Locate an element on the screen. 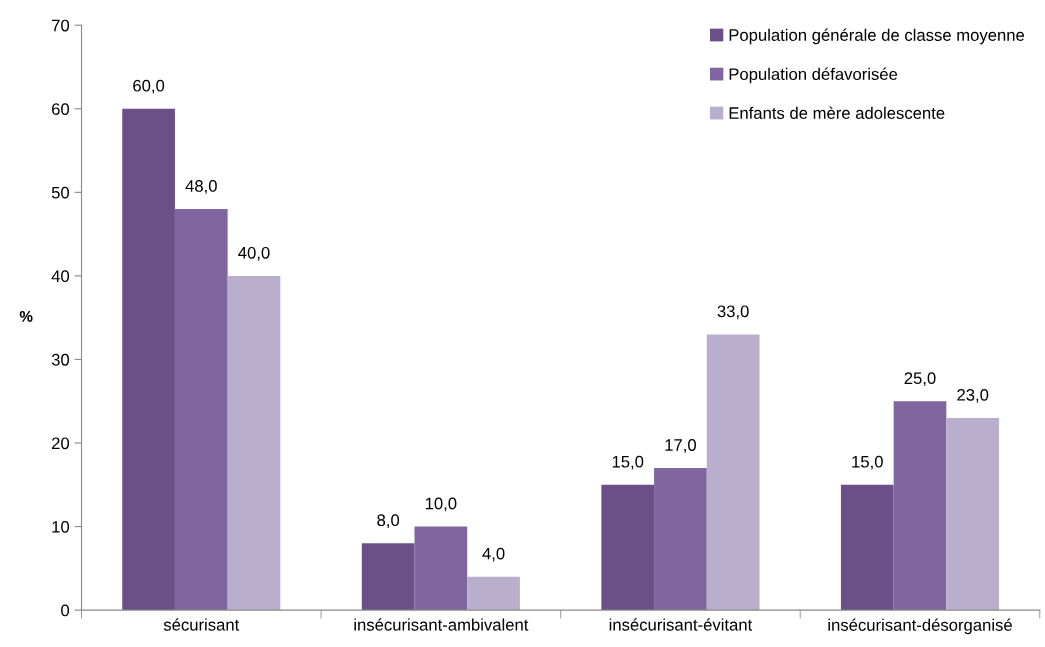  x-tick-label: insécurisant-ambivalent is located at coordinates (441, 624).